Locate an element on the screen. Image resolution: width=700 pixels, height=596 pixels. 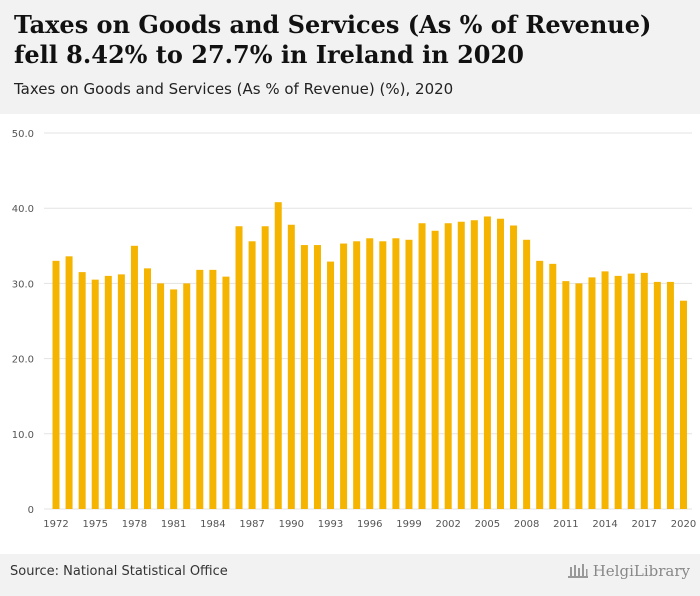
bar-1982 is located at coordinates (187, 396).